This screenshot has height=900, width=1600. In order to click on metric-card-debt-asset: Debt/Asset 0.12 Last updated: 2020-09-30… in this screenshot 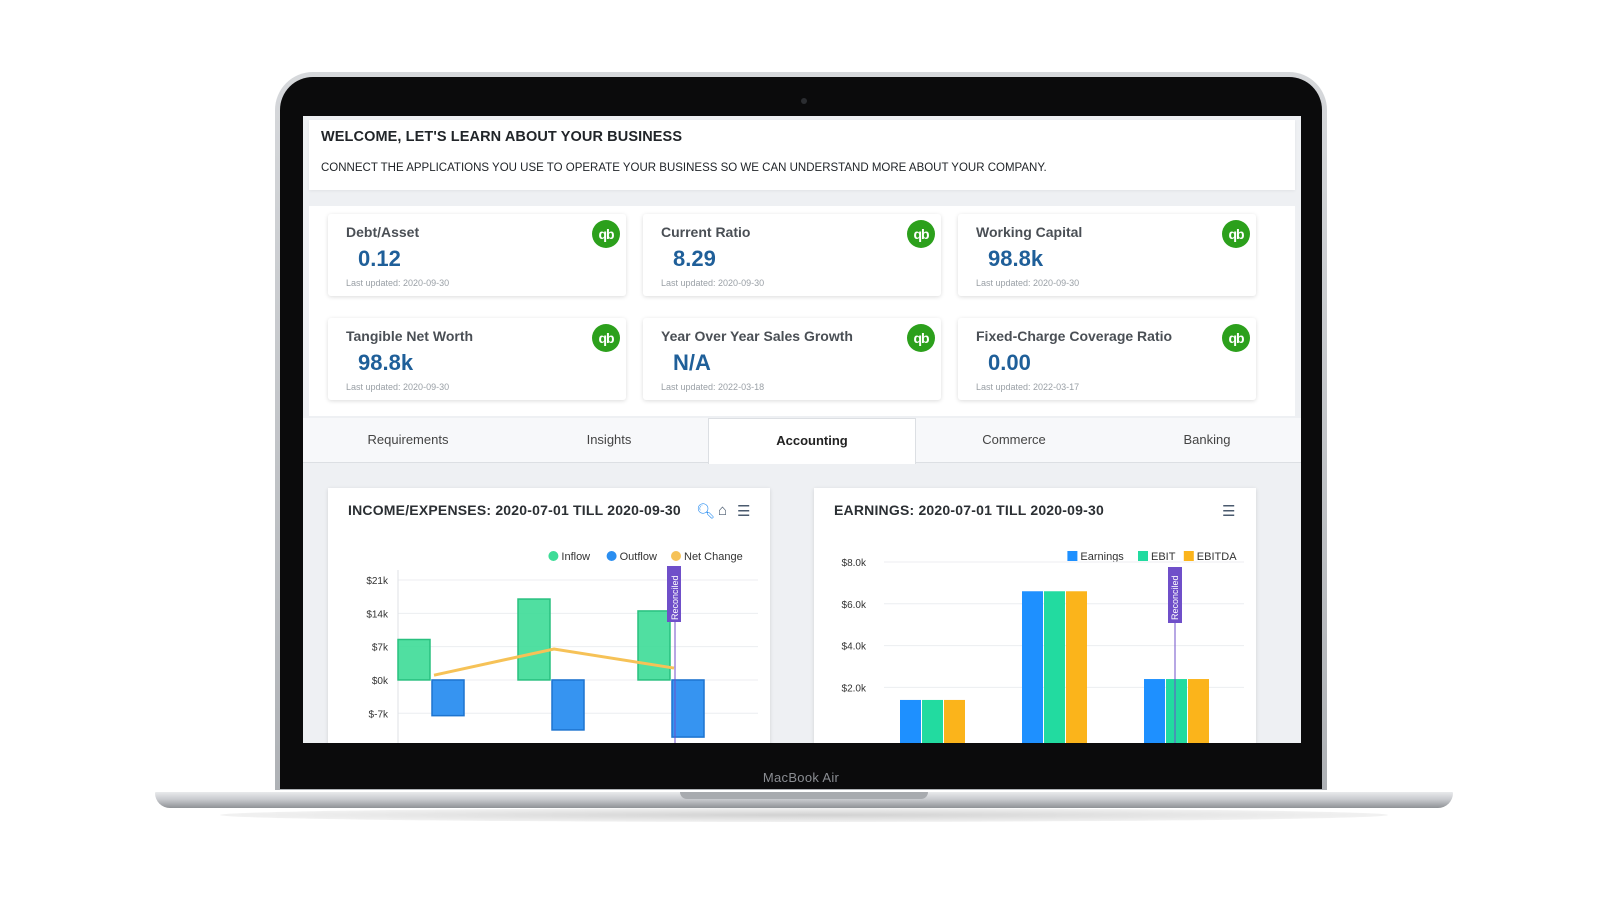, I will do `click(477, 255)`.